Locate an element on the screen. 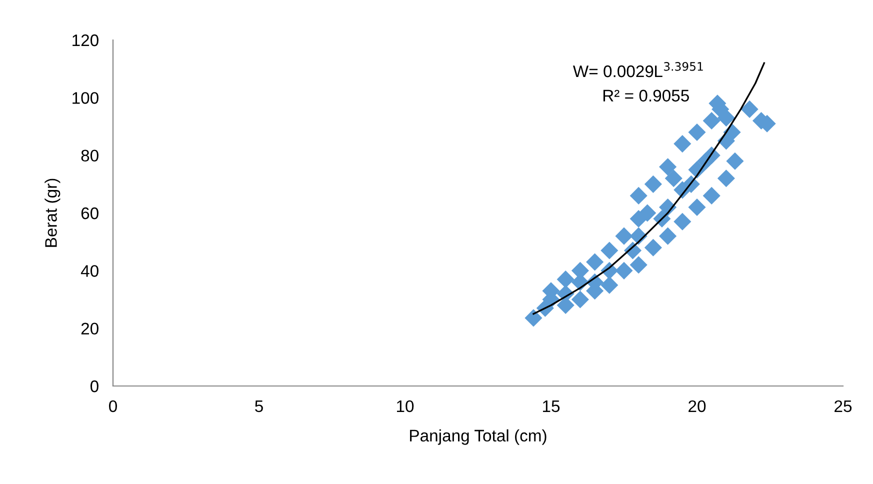 The height and width of the screenshot is (484, 873). x-tick-label: 0 is located at coordinates (113, 406).